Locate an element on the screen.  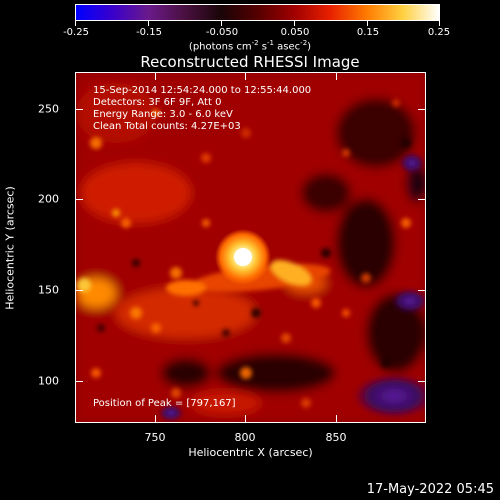
colorbar-tick-label: -0.15 is located at coordinates (149, 32).